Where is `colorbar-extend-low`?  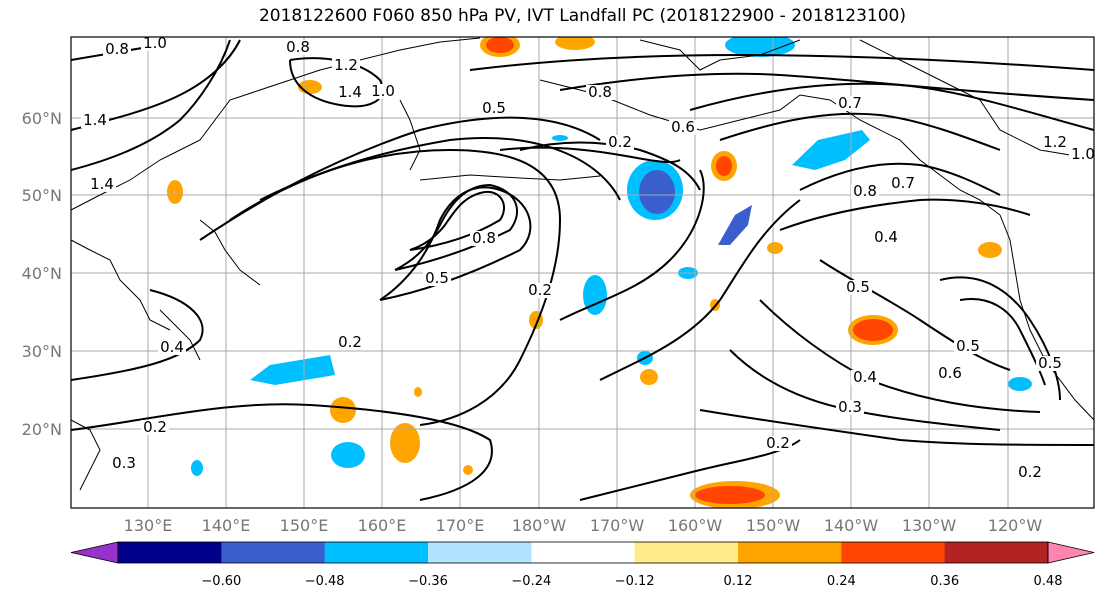
colorbar-extend-low is located at coordinates (94, 552).